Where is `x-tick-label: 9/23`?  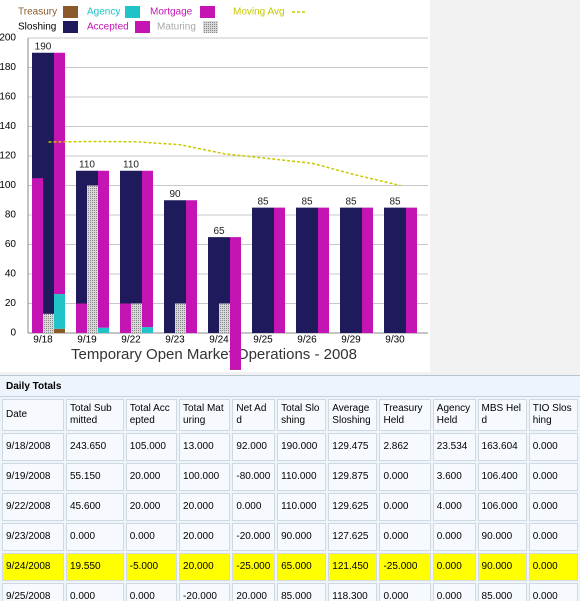
x-tick-label: 9/23 is located at coordinates (175, 340).